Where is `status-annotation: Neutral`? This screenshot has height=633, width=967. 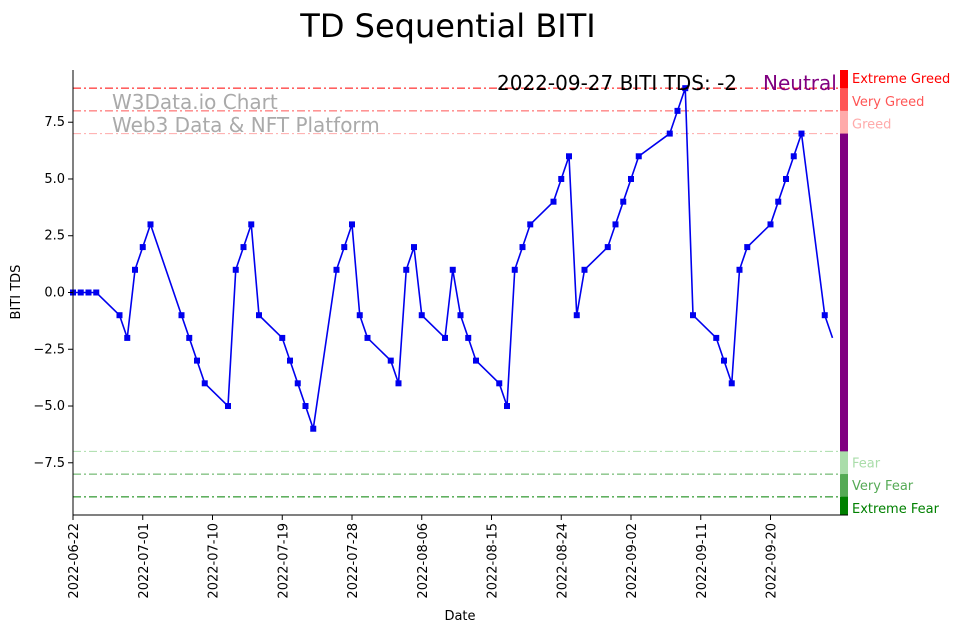 status-annotation: Neutral is located at coordinates (800, 83).